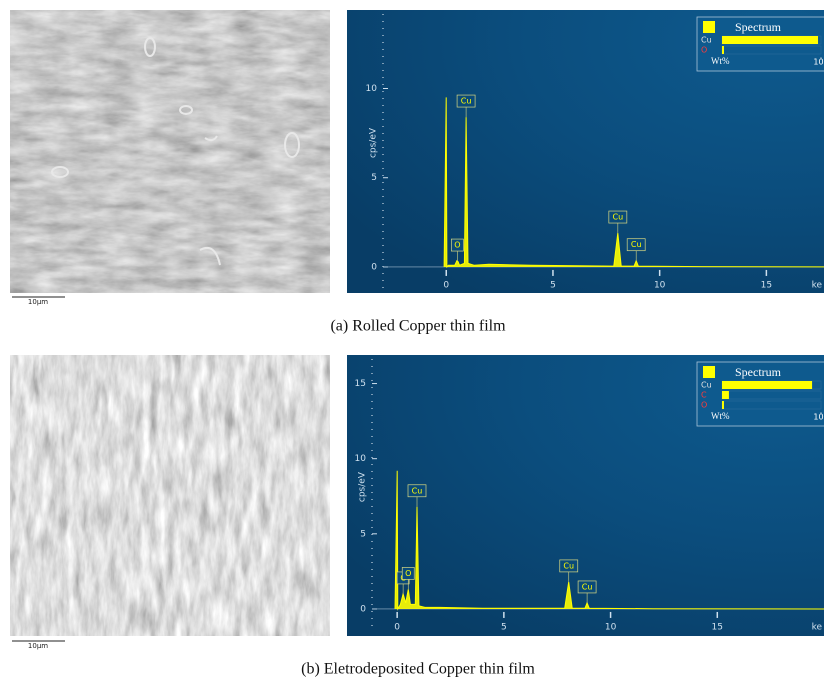  Describe the element at coordinates (704, 395) in the screenshot. I see `legend-element: C` at that location.